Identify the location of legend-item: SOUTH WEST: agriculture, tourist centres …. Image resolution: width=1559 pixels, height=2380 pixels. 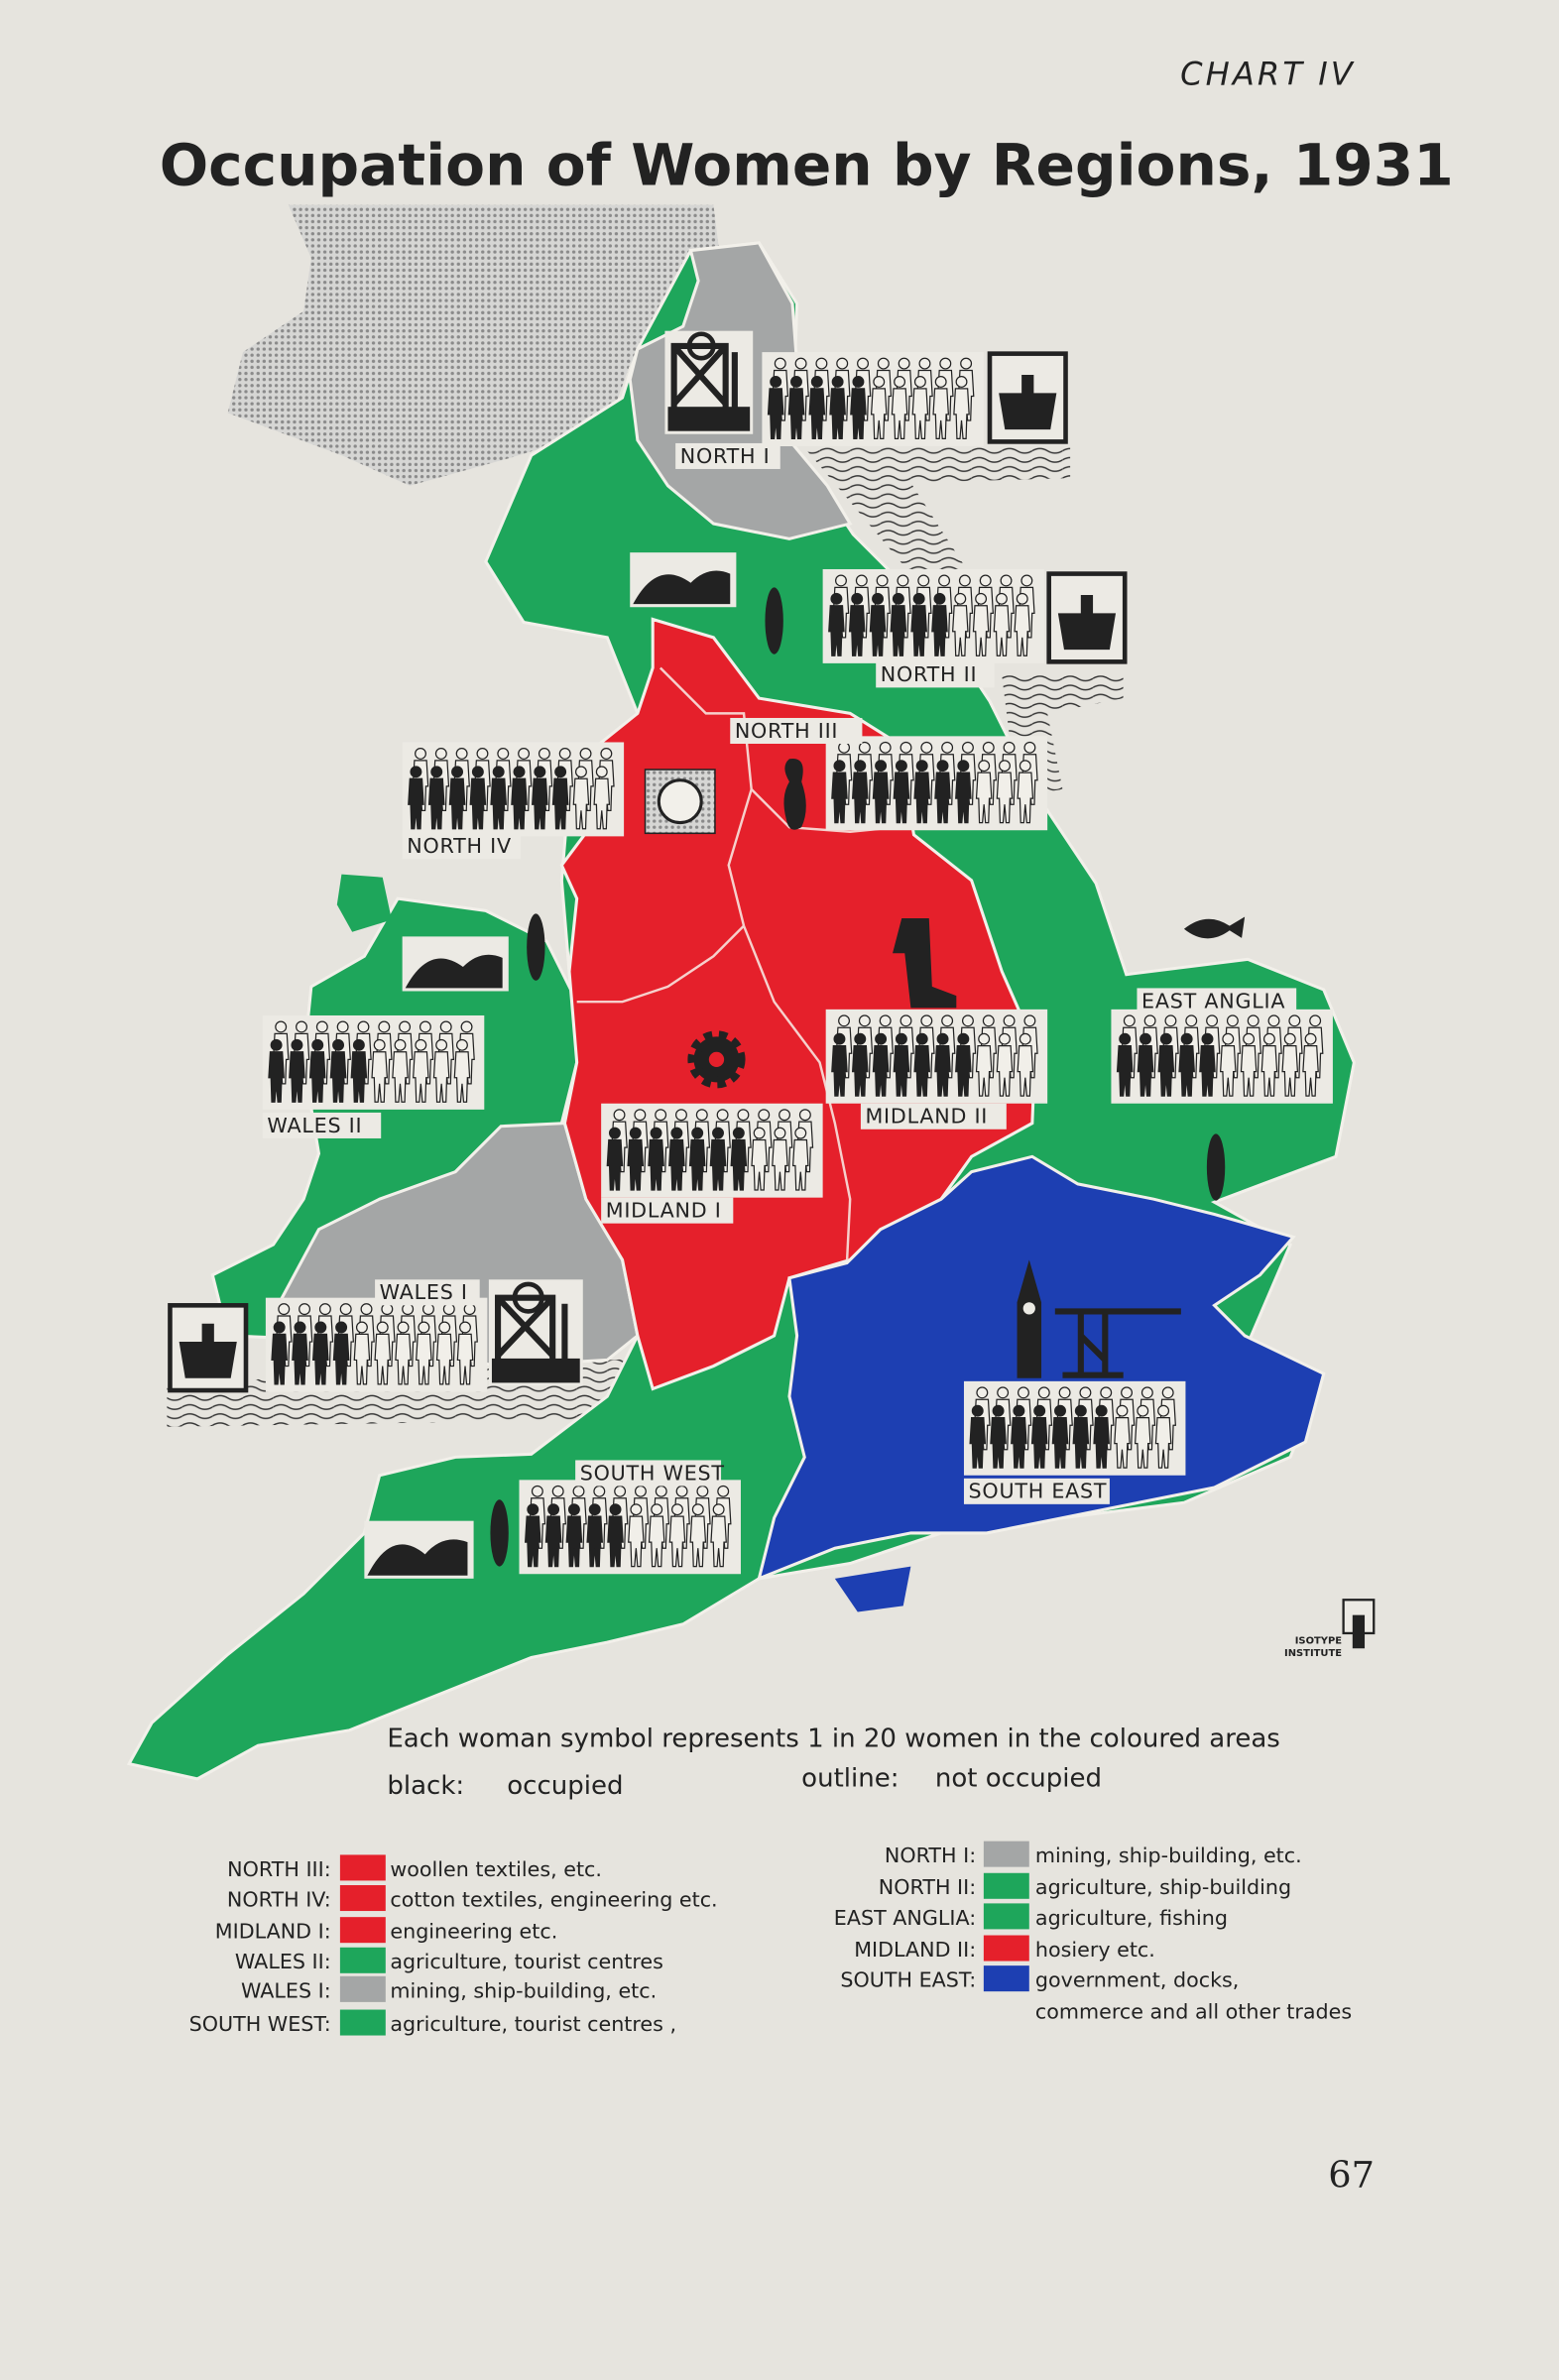
(433, 2022).